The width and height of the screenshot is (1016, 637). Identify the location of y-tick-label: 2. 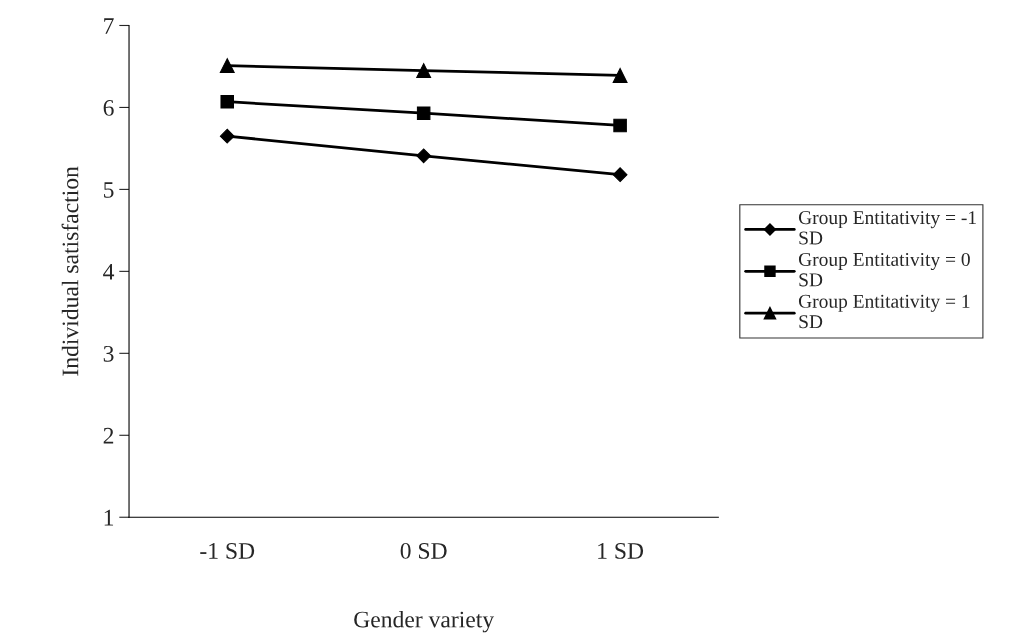
(108, 435).